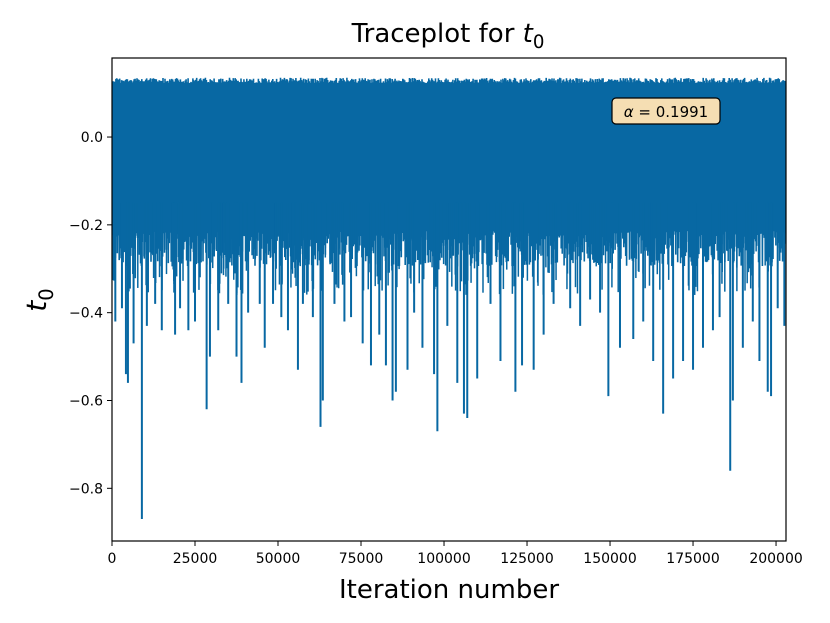 The width and height of the screenshot is (830, 623). Describe the element at coordinates (449, 590) in the screenshot. I see `x-axis-label: Iteration number` at that location.